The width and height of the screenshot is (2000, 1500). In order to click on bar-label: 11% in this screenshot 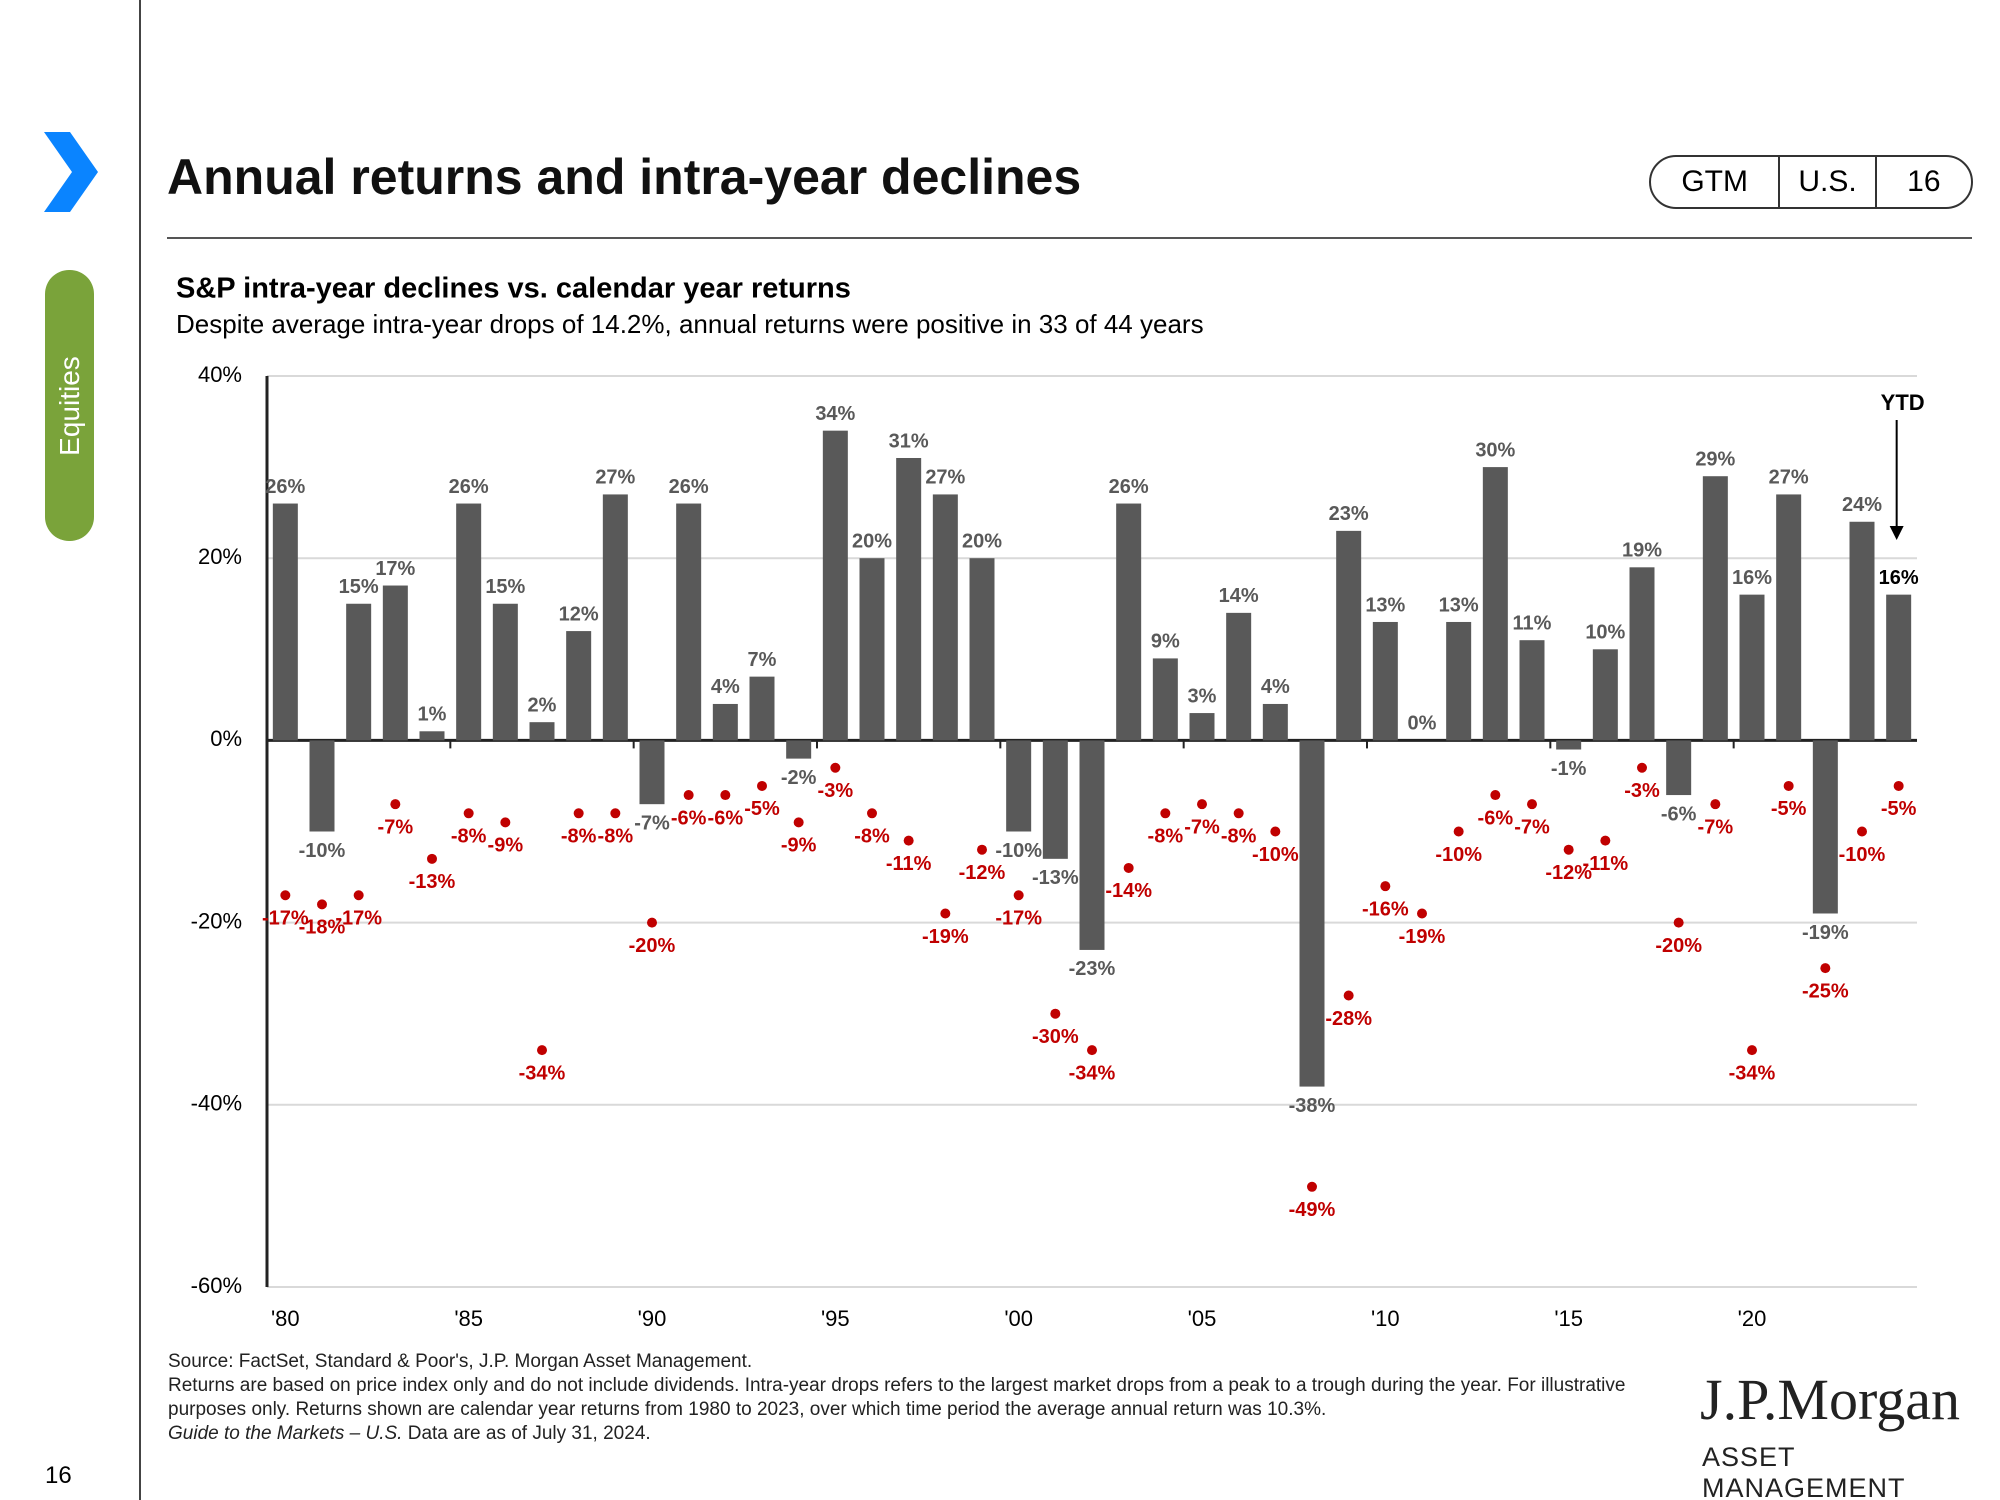, I will do `click(1532, 623)`.